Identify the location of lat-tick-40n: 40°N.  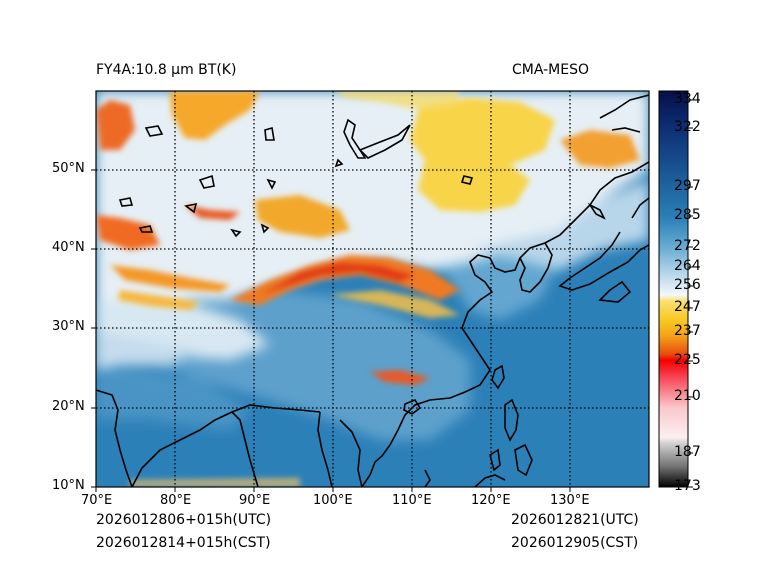
(68, 247).